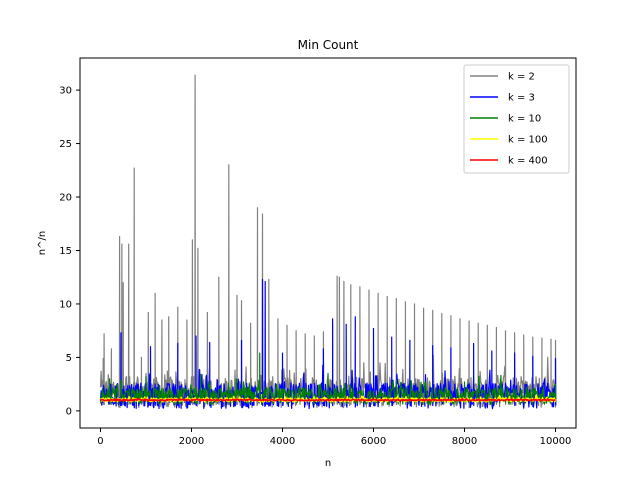 The width and height of the screenshot is (640, 480). Describe the element at coordinates (521, 98) in the screenshot. I see `legend-label: k = 3` at that location.